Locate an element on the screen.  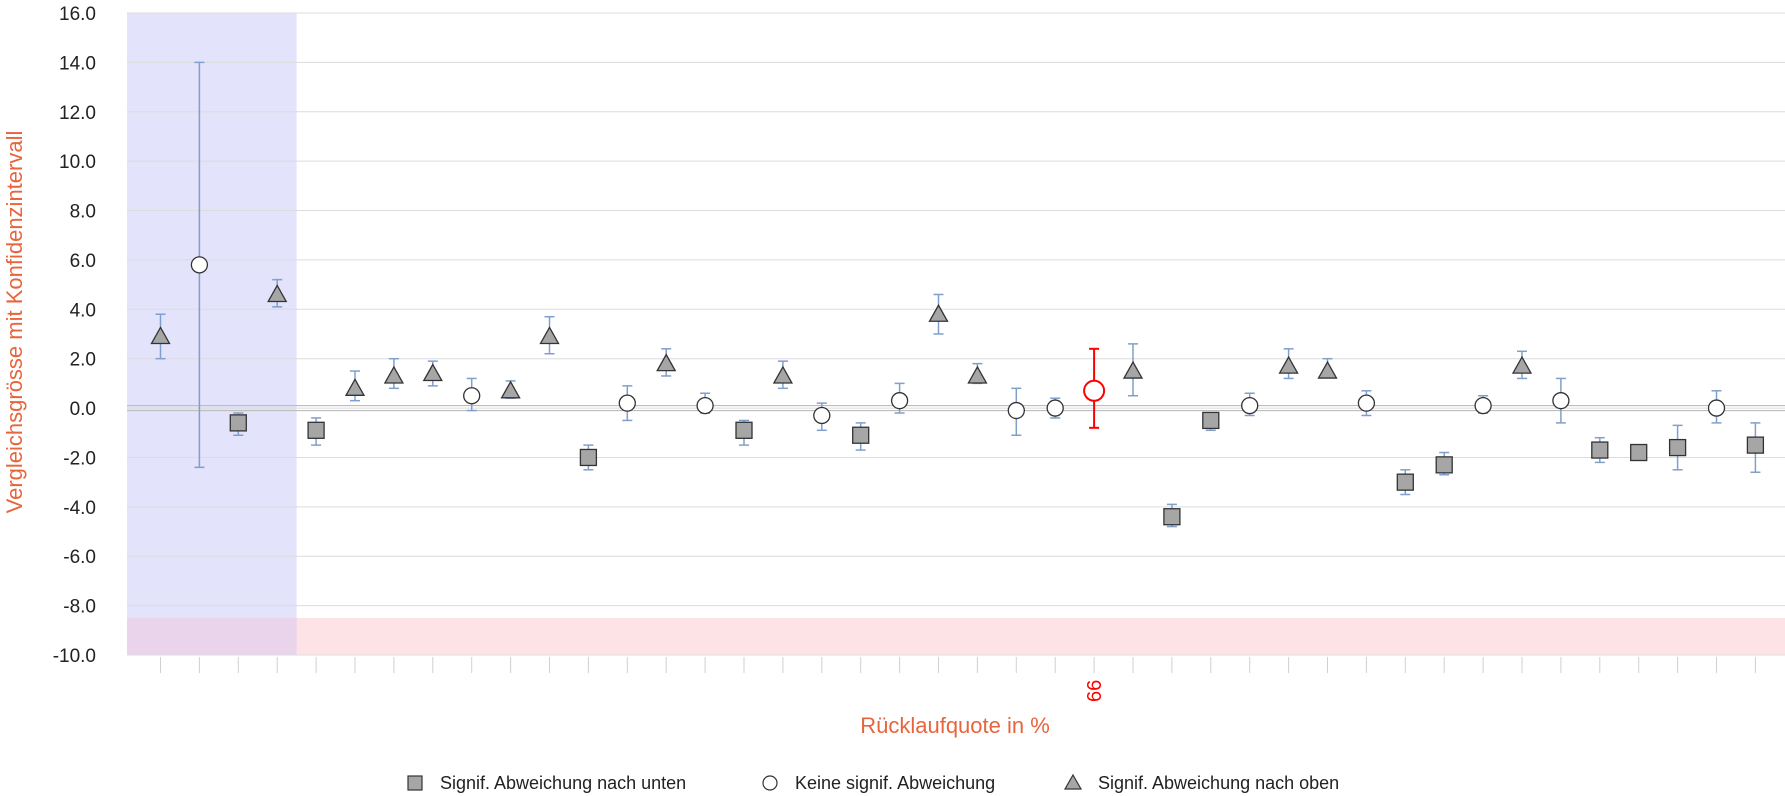
low-return-band is located at coordinates (212, 334).